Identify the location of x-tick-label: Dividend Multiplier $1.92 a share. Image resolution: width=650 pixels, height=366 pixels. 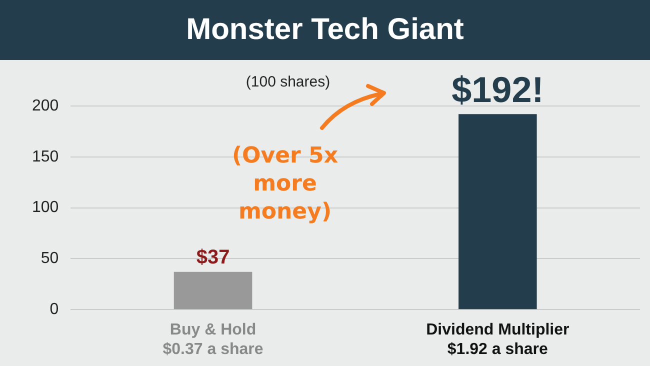
(498, 340).